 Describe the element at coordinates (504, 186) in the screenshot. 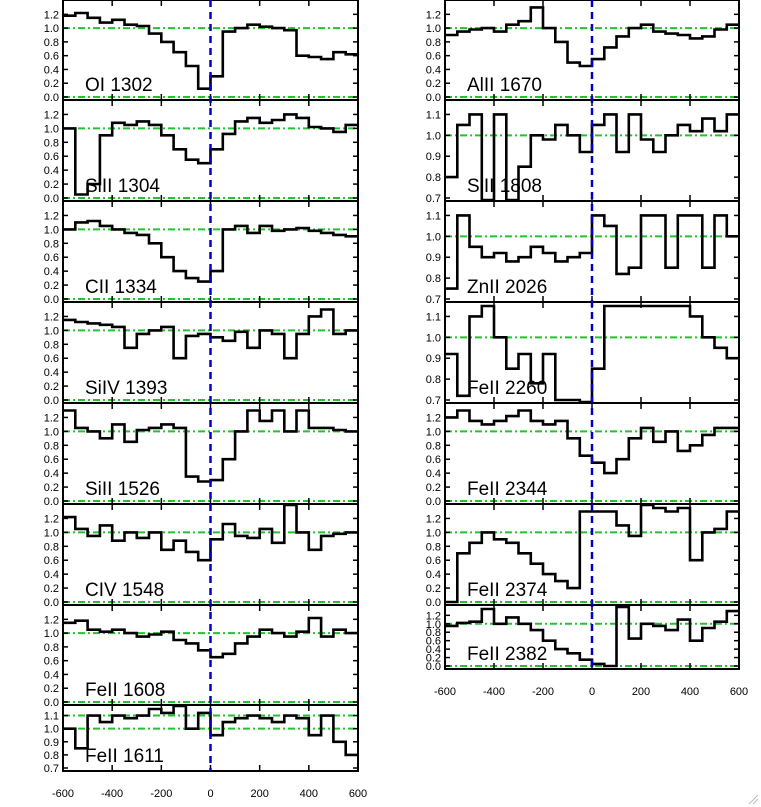

I see `ion-label: SiII 1808` at that location.